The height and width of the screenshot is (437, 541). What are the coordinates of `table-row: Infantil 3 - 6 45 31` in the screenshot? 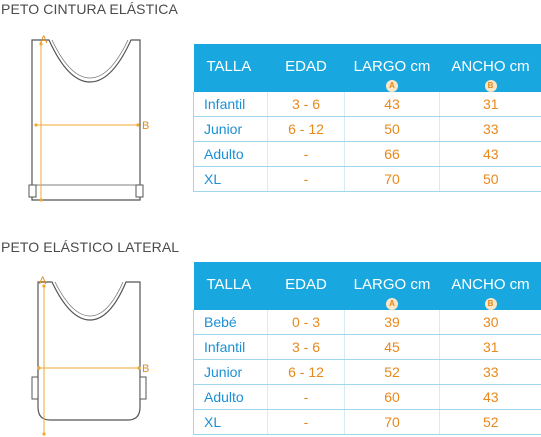 It's located at (367, 347).